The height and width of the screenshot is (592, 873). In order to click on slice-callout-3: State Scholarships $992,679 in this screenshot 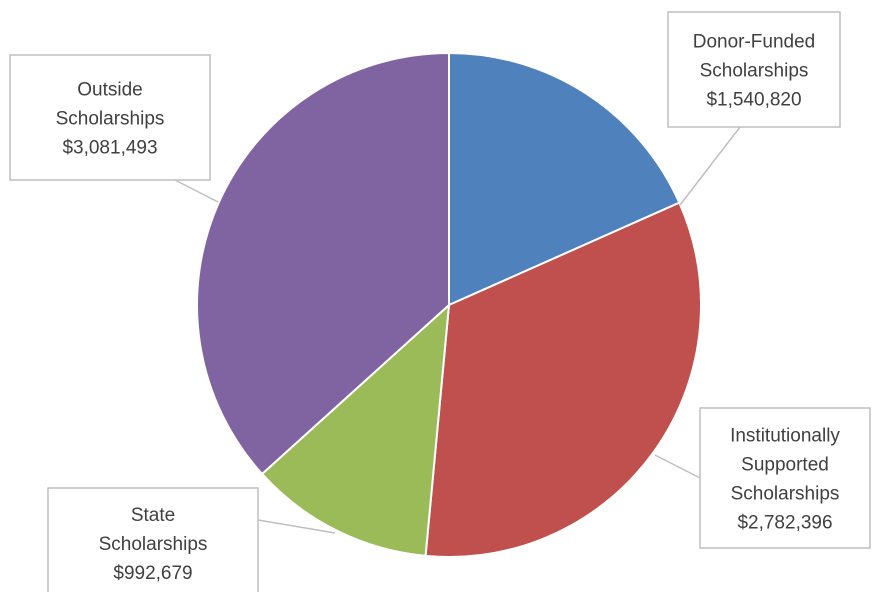, I will do `click(191, 539)`.